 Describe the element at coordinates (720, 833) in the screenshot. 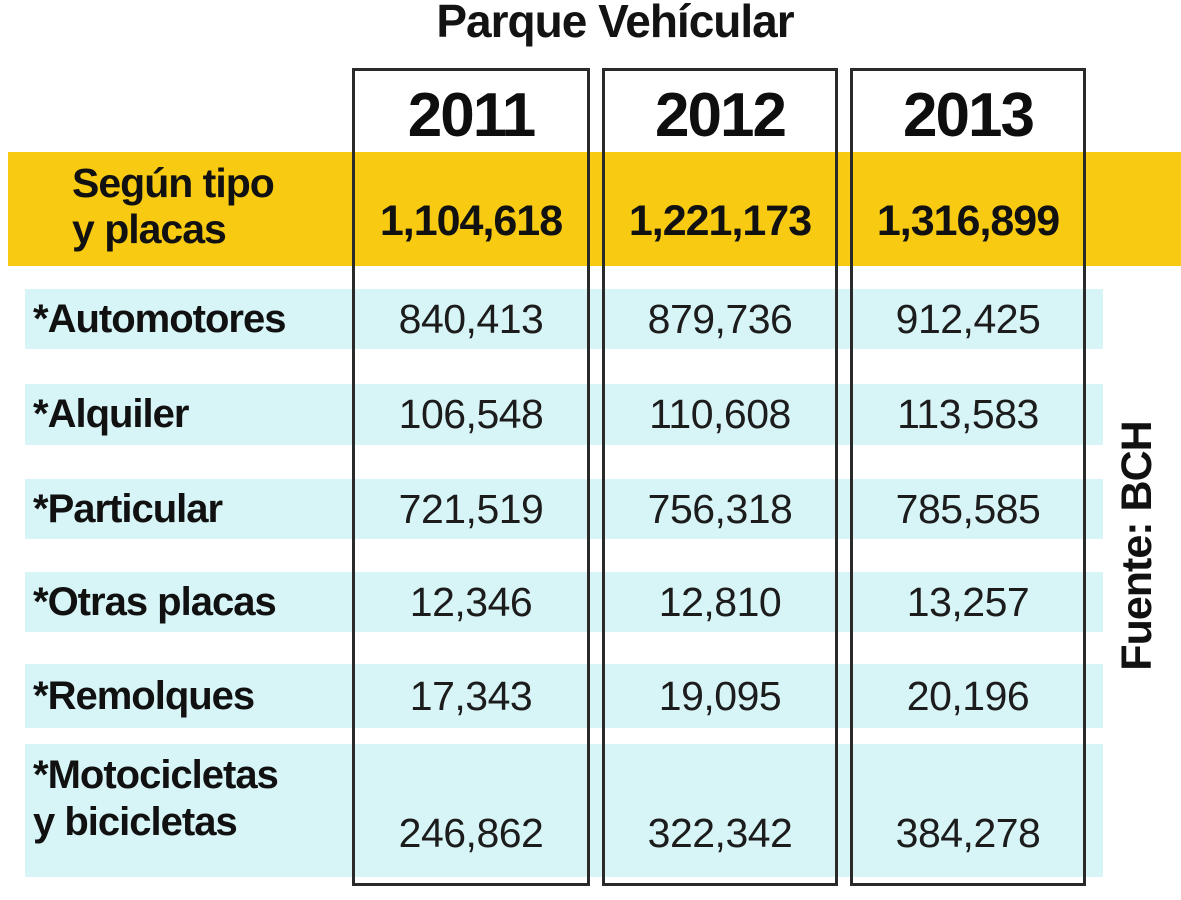

I see `cell-motocicletas-2012: 322,342` at that location.